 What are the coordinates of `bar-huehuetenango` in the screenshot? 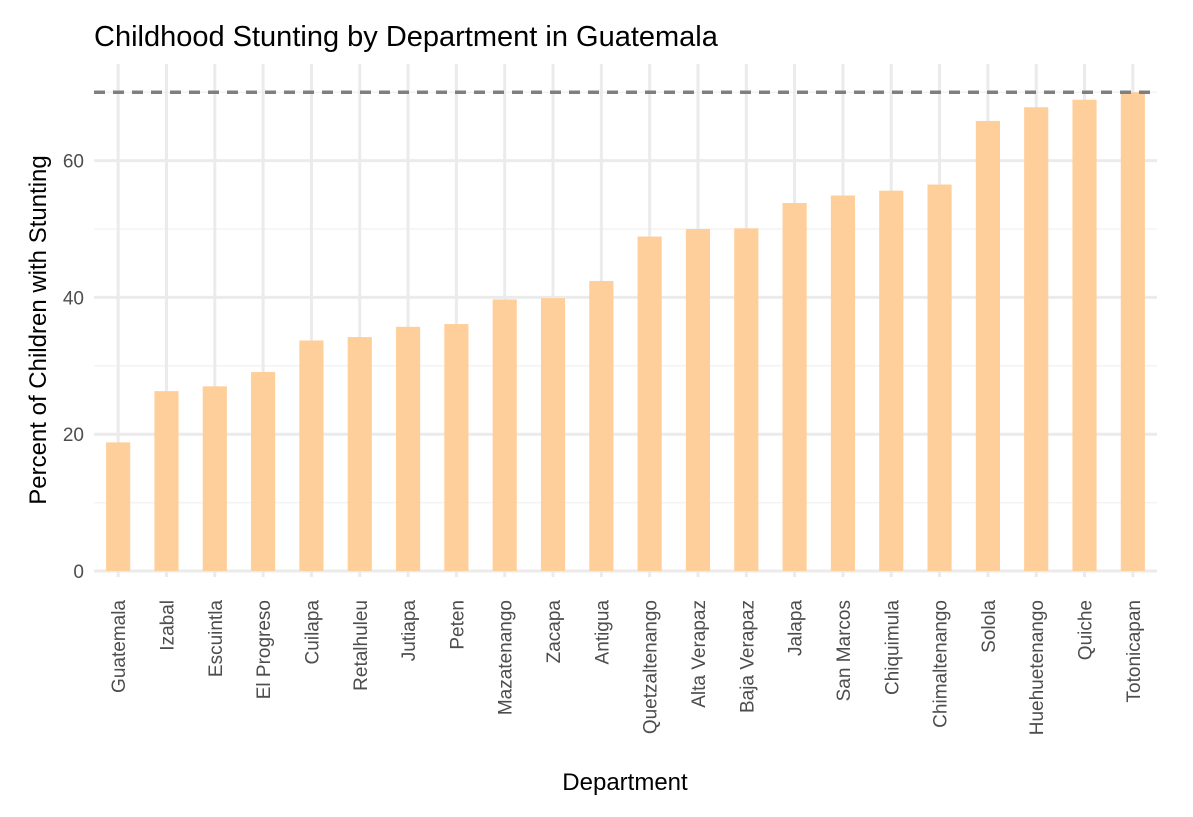 It's located at (1036, 339).